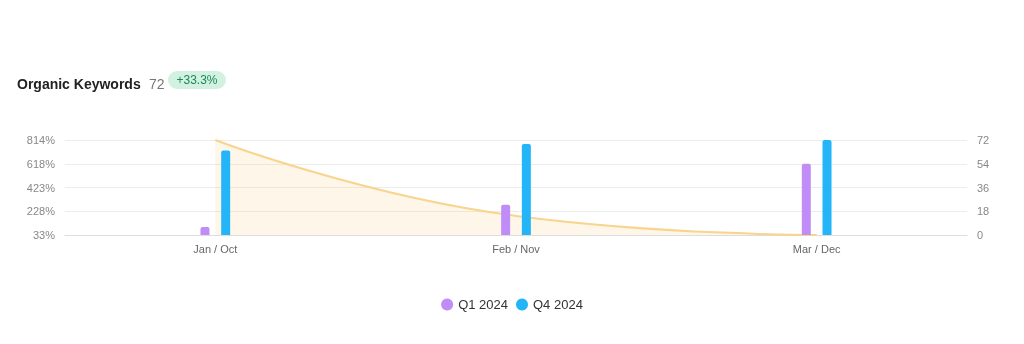 The height and width of the screenshot is (344, 1024). Describe the element at coordinates (983, 140) in the screenshot. I see `y2-tick-label: 72` at that location.